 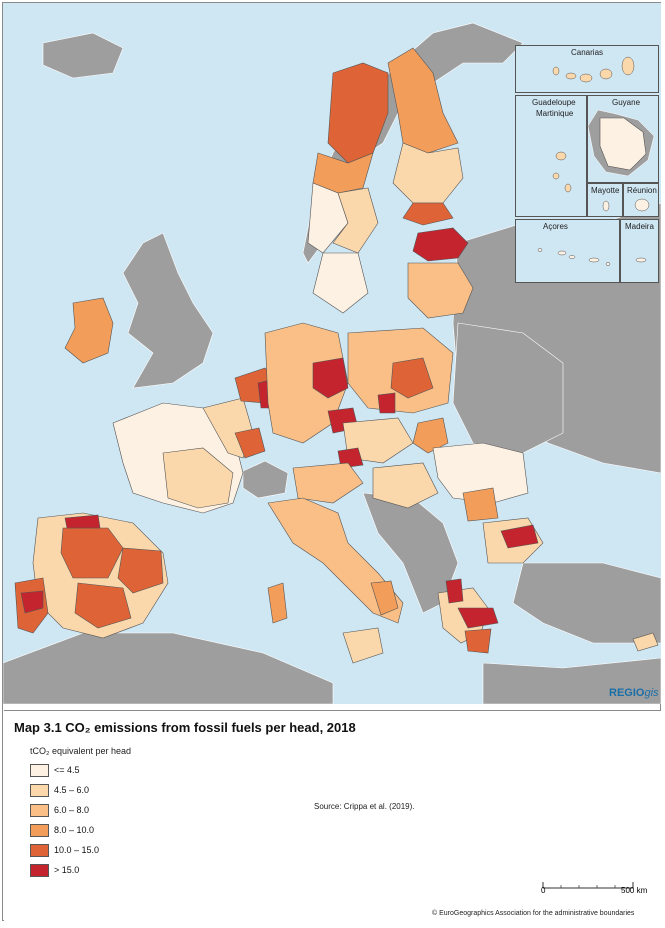 I want to click on legend-unit: tCO₂ equivalent per head, so click(x=81, y=751).